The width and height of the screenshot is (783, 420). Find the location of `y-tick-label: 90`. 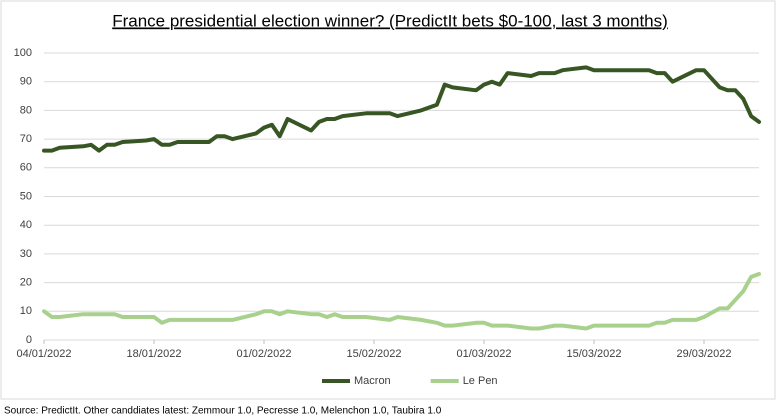

y-tick-label: 90 is located at coordinates (26, 82).